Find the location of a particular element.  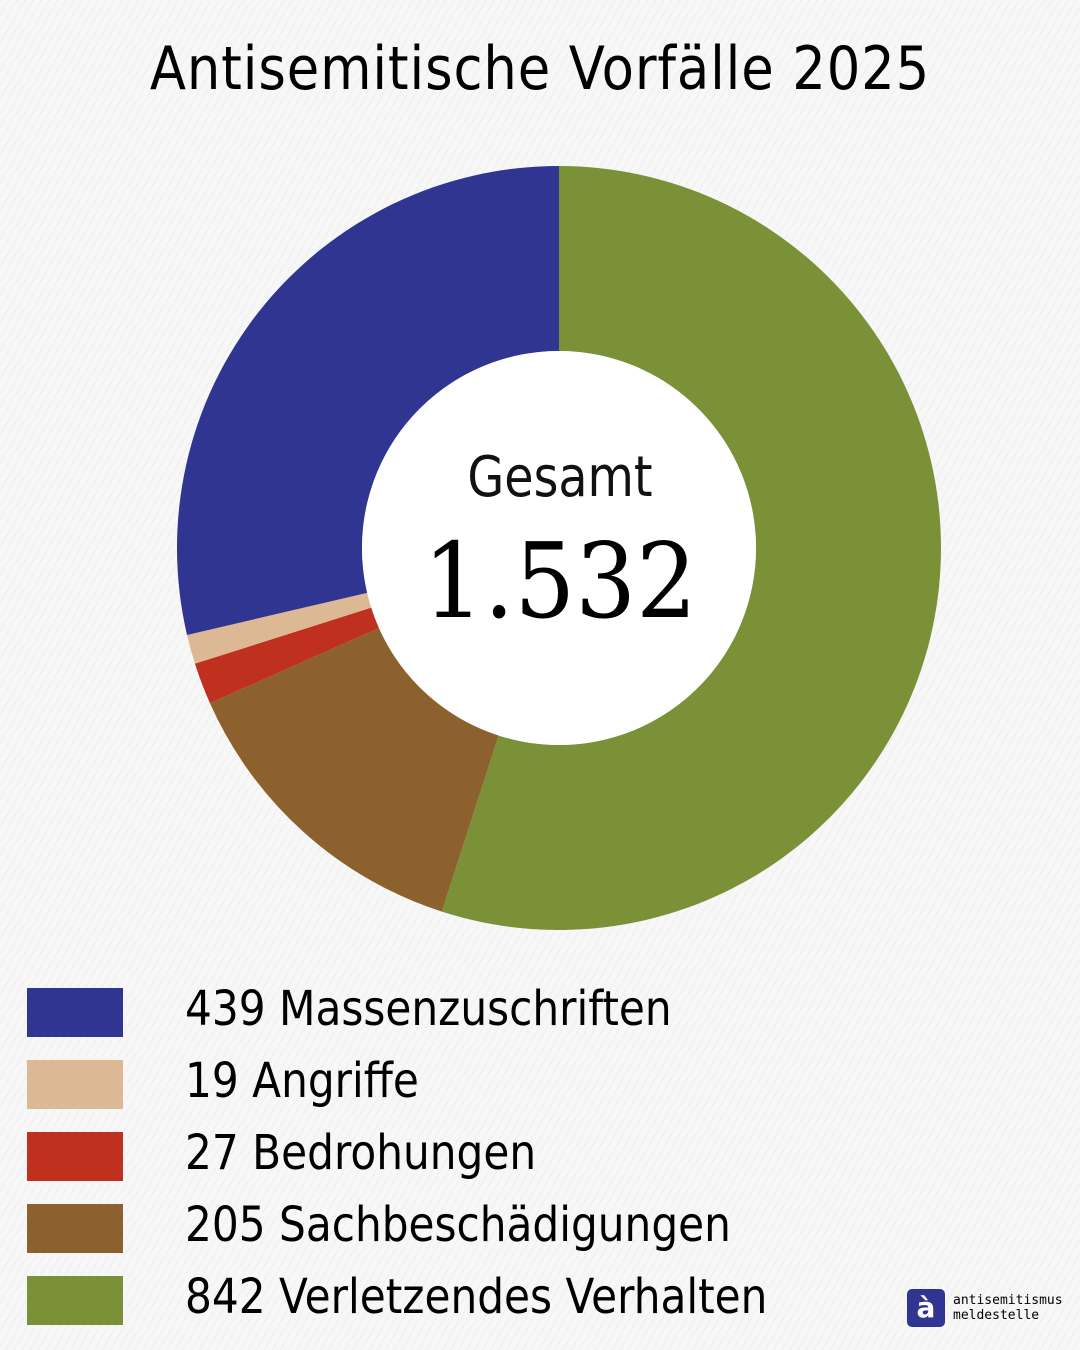

logo-text: antisemitismus meldestelle is located at coordinates (1008, 1308).